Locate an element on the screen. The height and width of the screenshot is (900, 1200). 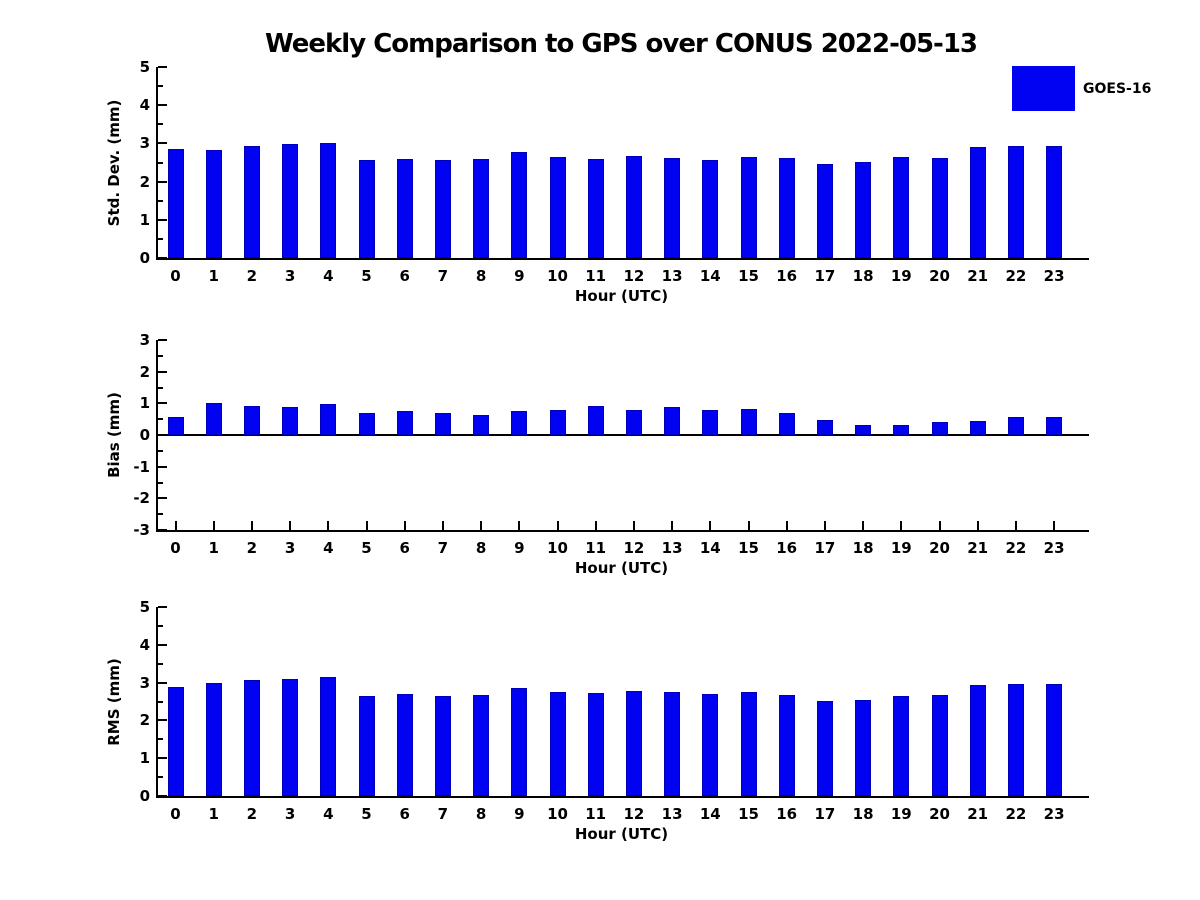
x-tick-label: 22 is located at coordinates (1016, 276).